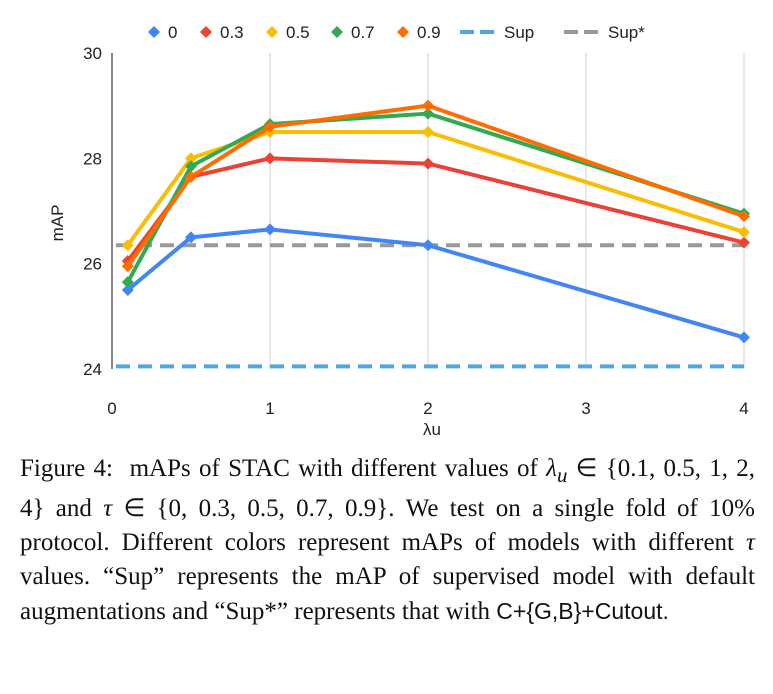  What do you see at coordinates (388, 488) in the screenshot?
I see `lambda-set: {0.1, 0.5, 1, 2, 4}` at bounding box center [388, 488].